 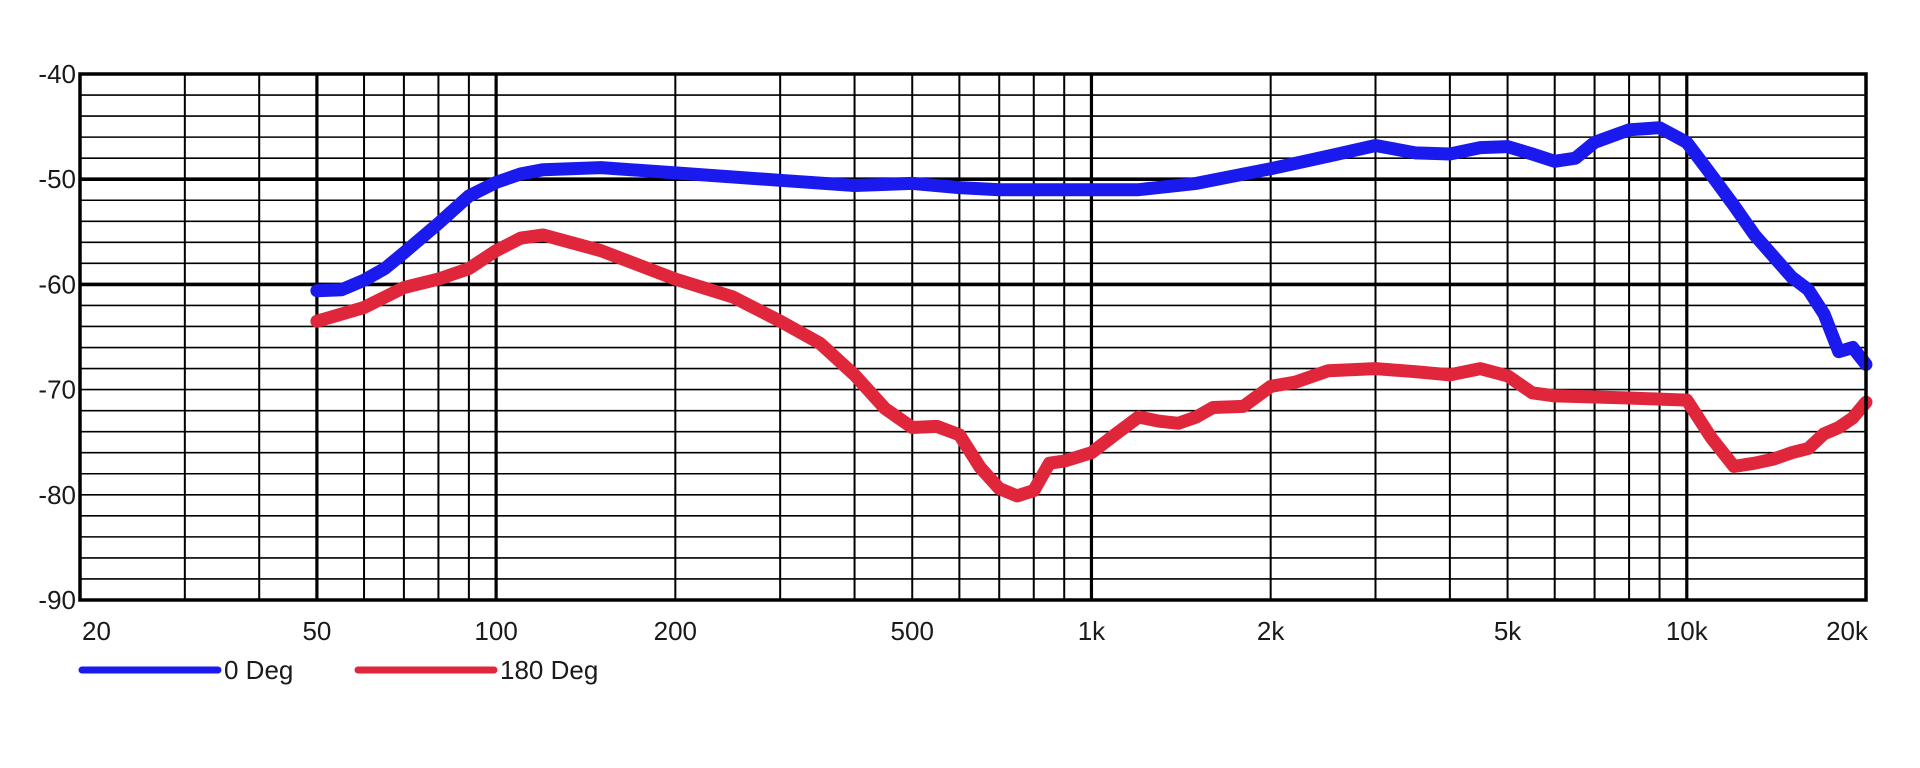 What do you see at coordinates (549, 670) in the screenshot?
I see `legend-label: 180 Deg` at bounding box center [549, 670].